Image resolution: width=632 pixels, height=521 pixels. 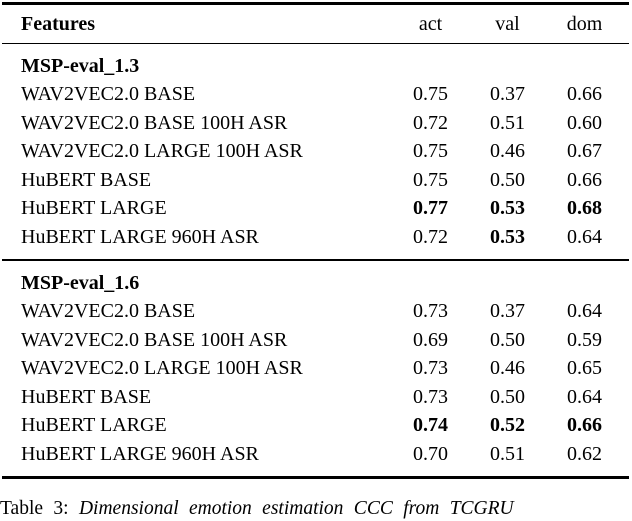 I want to click on table-row: WAV2VEC2.0 LARGE 100H ASR 0.75 0.46 0.67, so click(x=315, y=151).